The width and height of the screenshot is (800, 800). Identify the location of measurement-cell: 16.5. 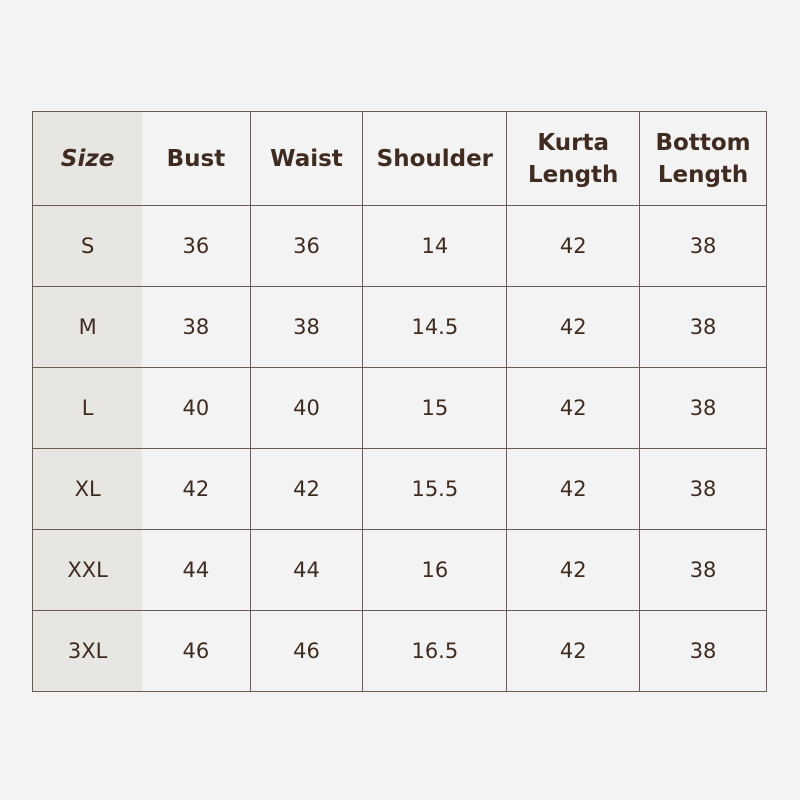
(434, 651).